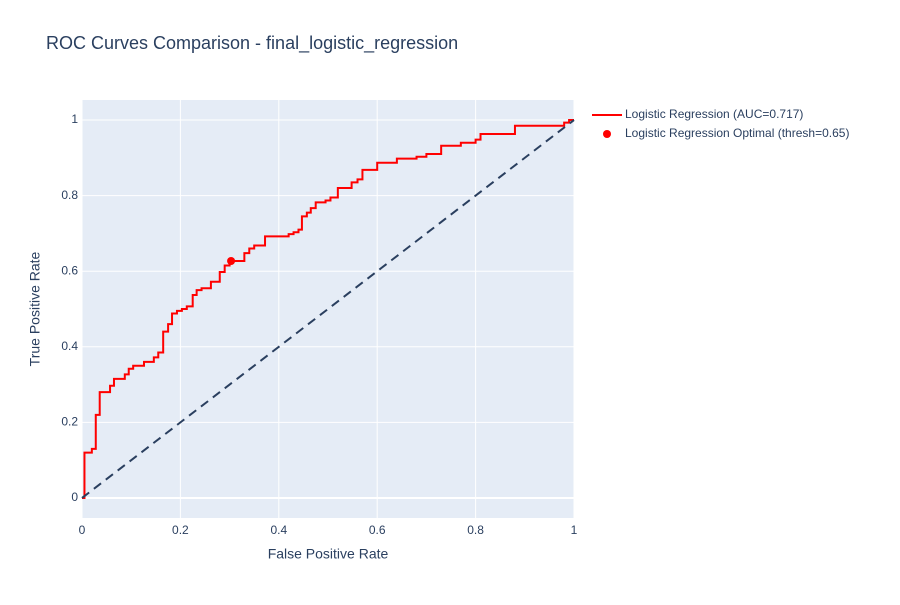 This screenshot has height=605, width=900. Describe the element at coordinates (74, 497) in the screenshot. I see `y-tick-label: 0` at that location.